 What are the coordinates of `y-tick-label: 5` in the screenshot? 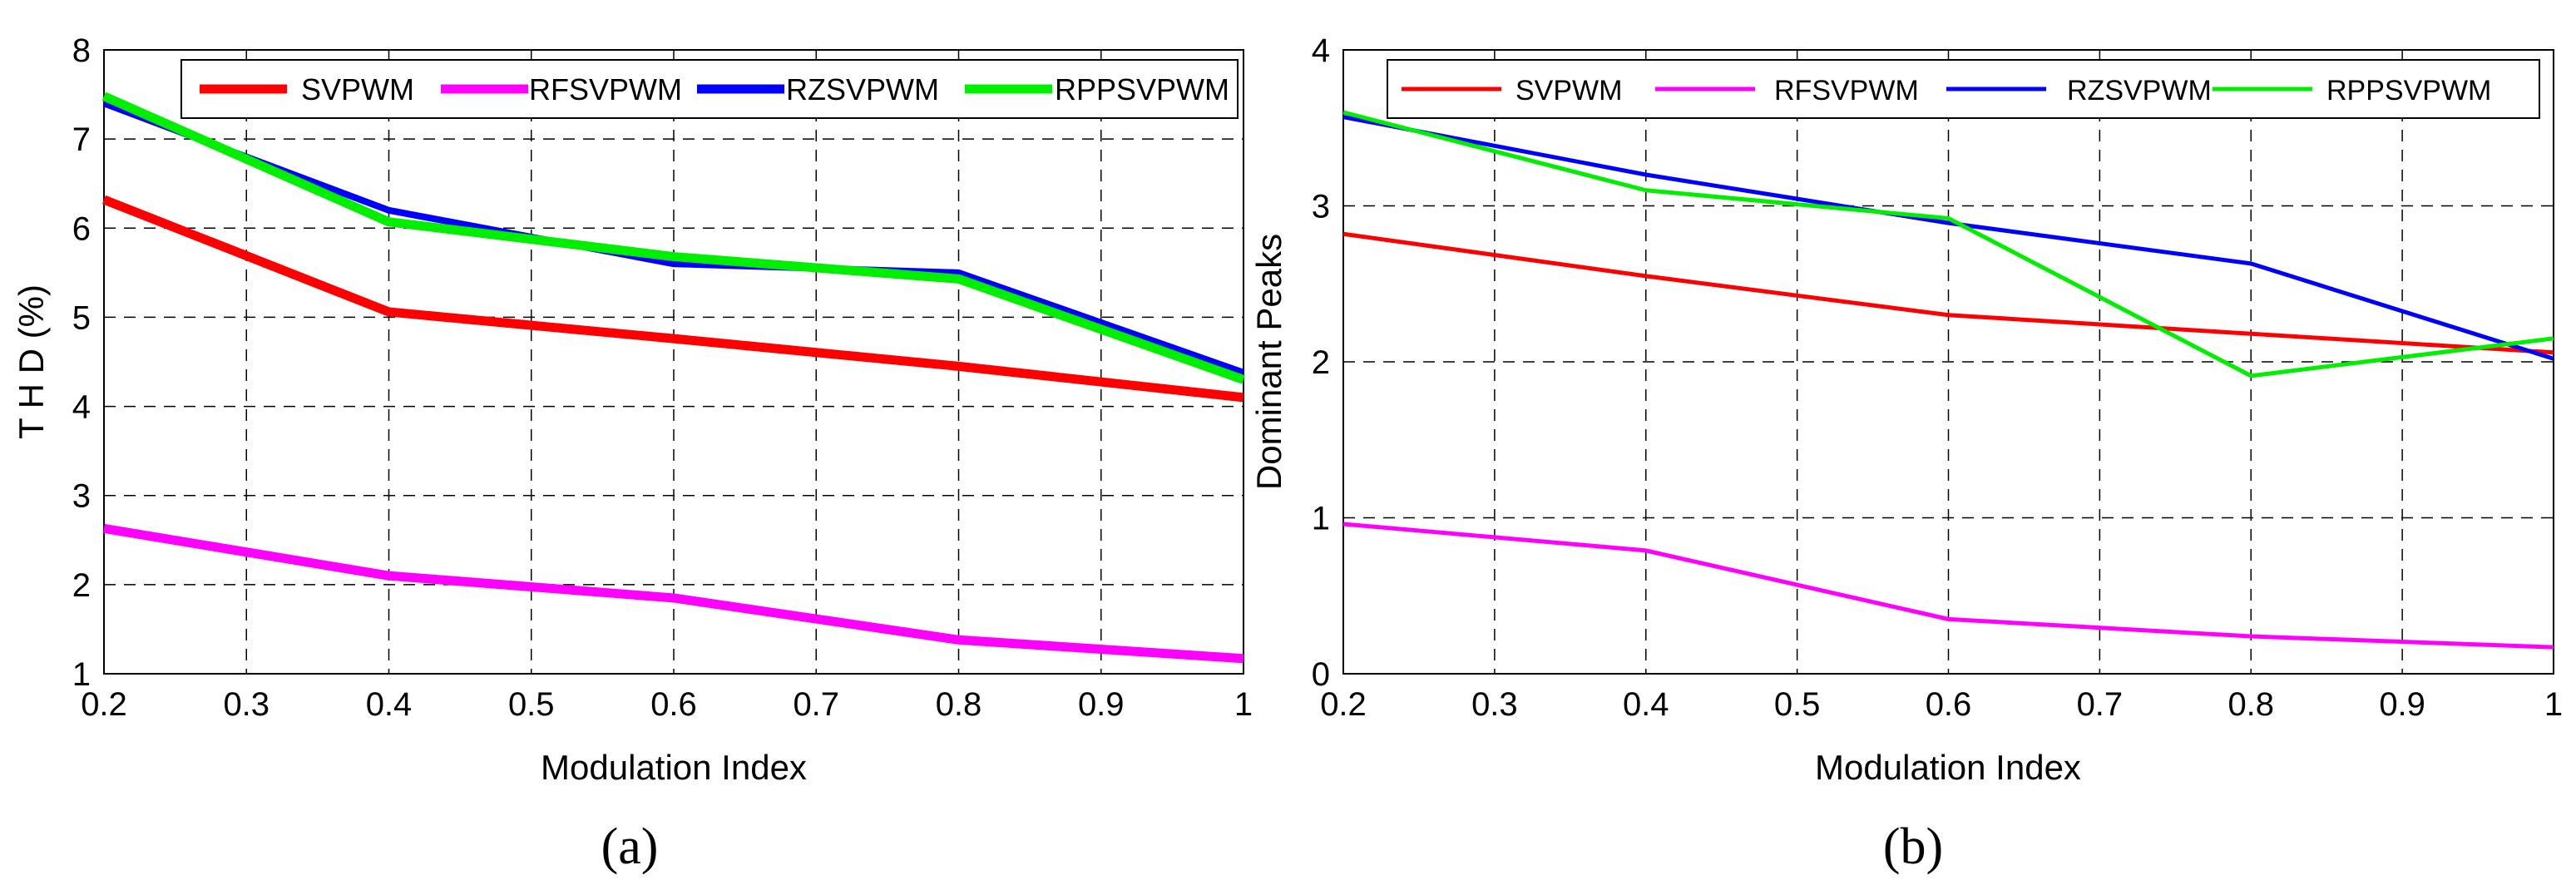 It's located at (81, 318).